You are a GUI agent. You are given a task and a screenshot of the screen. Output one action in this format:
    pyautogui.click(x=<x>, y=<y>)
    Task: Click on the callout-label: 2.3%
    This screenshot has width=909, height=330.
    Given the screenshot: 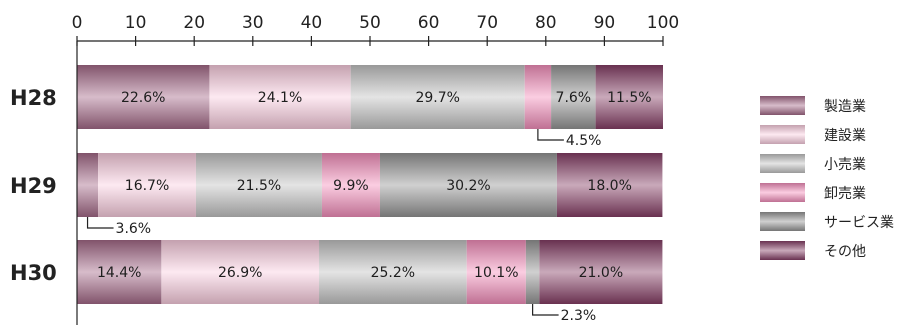 What is the action you would take?
    pyautogui.click(x=579, y=316)
    